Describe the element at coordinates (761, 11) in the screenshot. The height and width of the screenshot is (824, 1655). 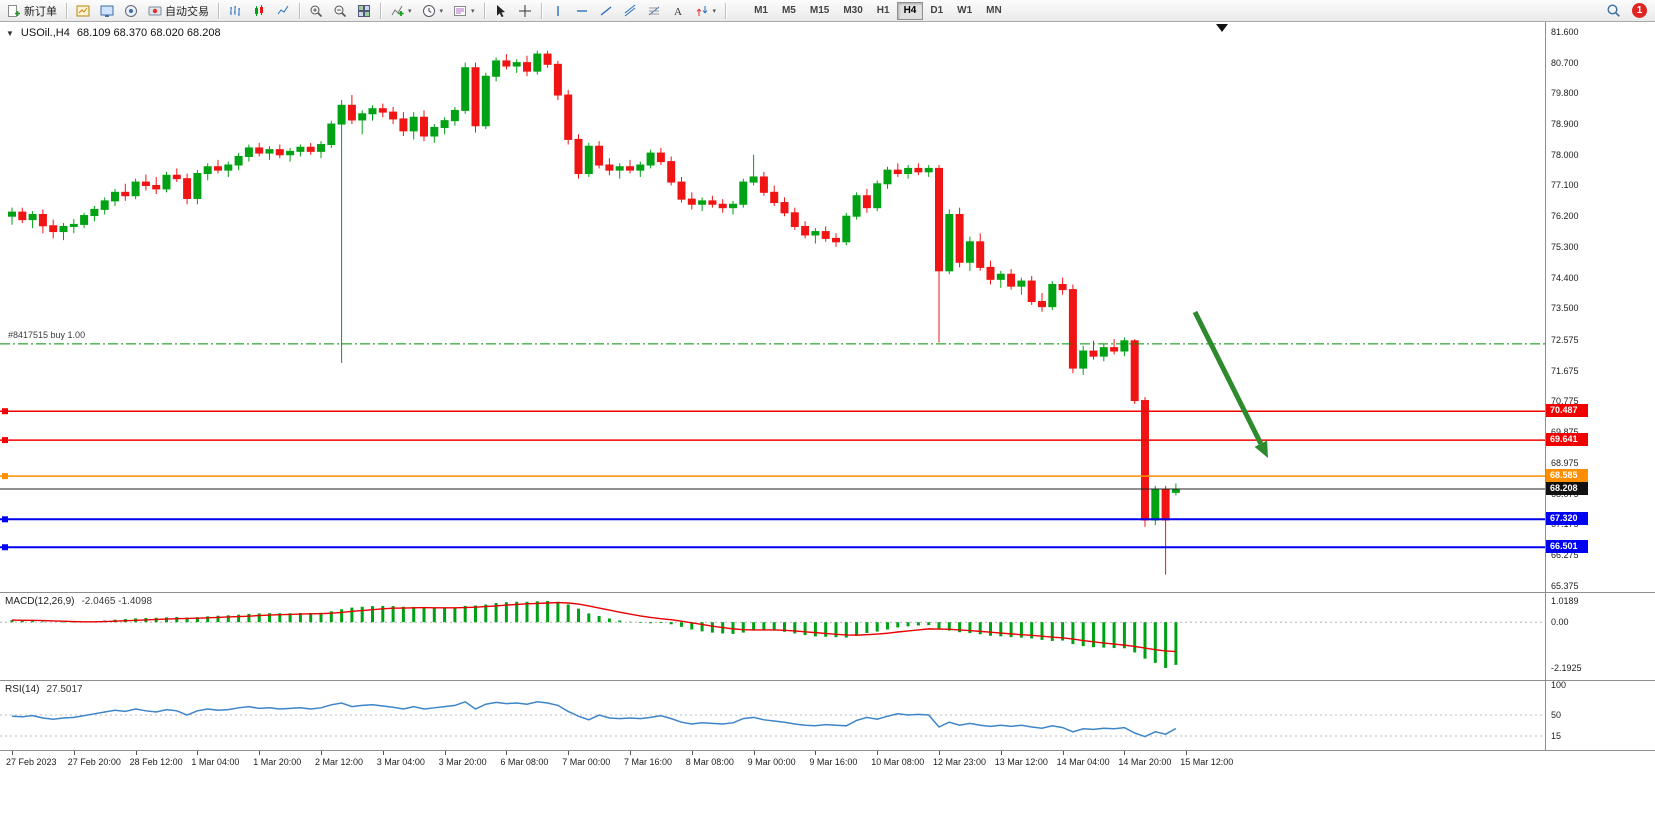
I see `timeframe-button-M1: M1` at that location.